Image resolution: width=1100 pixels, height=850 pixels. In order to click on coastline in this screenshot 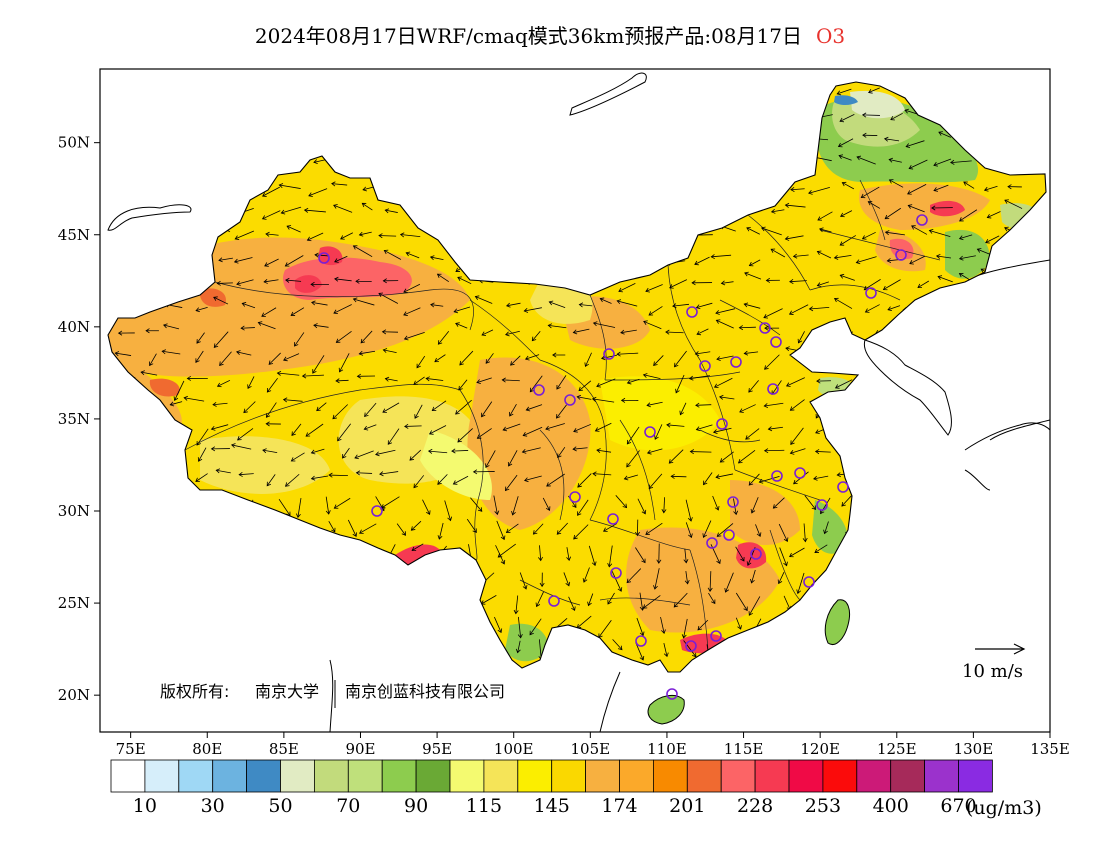, I will do `click(149, 217)`.